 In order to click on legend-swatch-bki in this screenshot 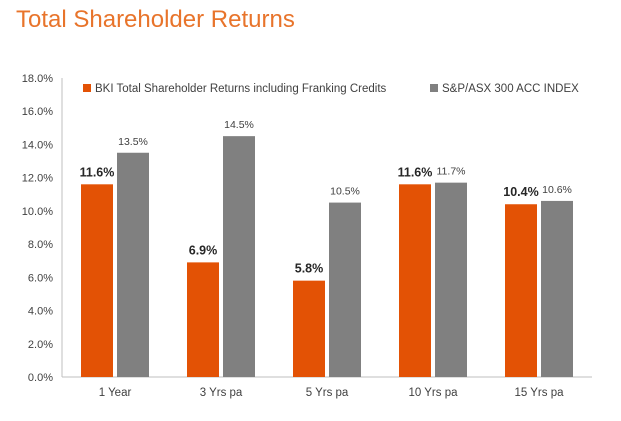, I will do `click(87, 88)`.